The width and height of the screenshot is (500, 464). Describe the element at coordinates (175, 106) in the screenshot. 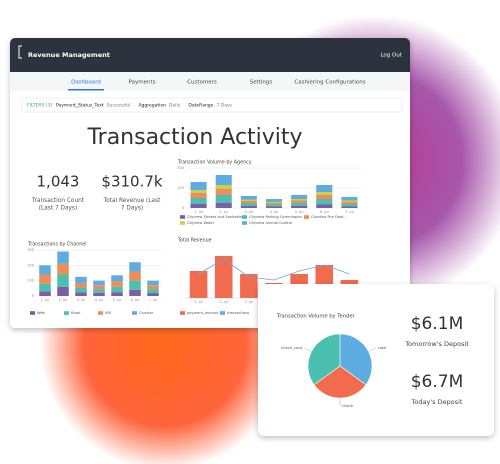

I see `filter-value: Daily` at that location.